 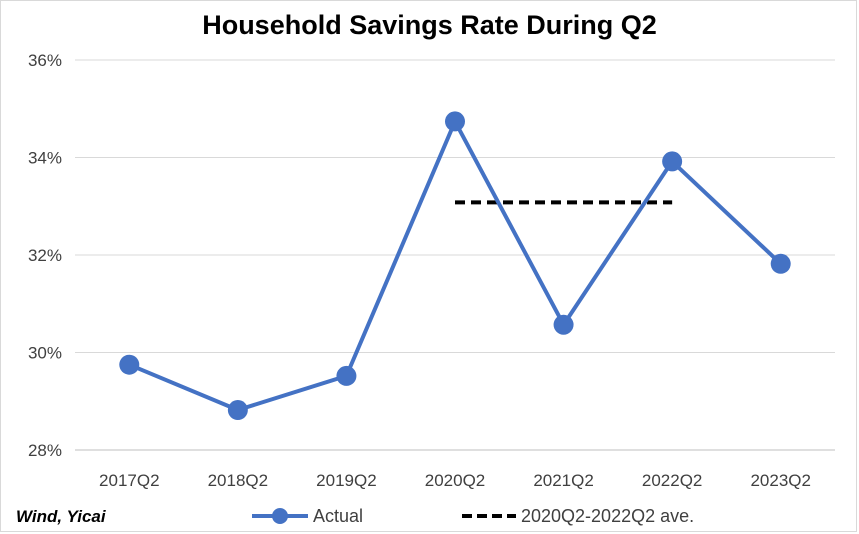 What do you see at coordinates (672, 480) in the screenshot?
I see `x-tick-label: 2022Q2` at bounding box center [672, 480].